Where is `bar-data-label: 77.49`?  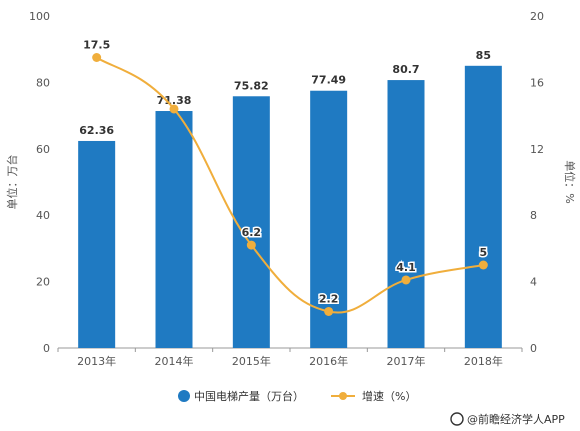 bar-data-label: 77.49 is located at coordinates (328, 80).